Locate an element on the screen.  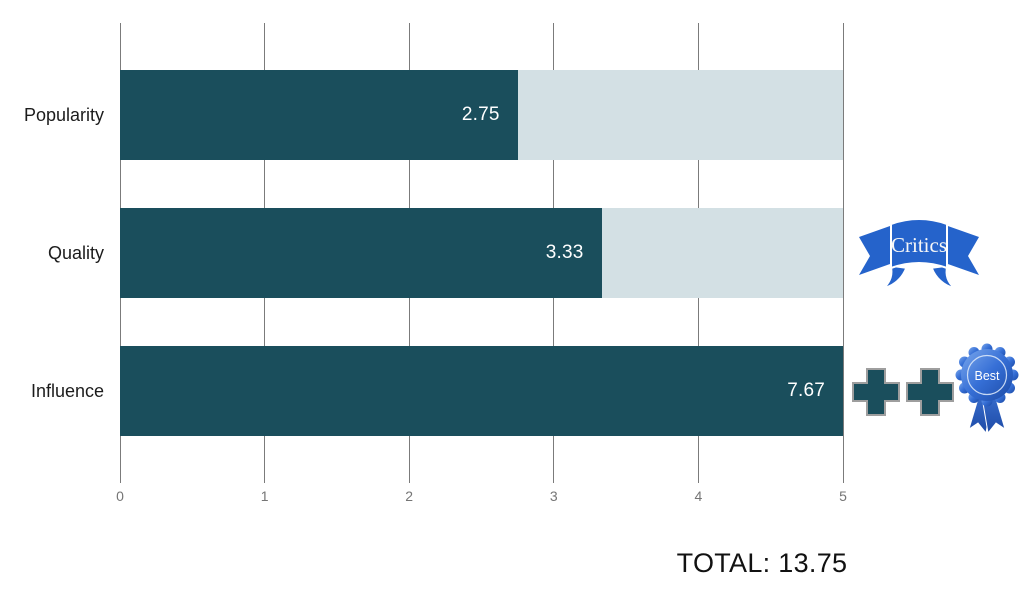
bar-value-label: 3.33 is located at coordinates (564, 252).